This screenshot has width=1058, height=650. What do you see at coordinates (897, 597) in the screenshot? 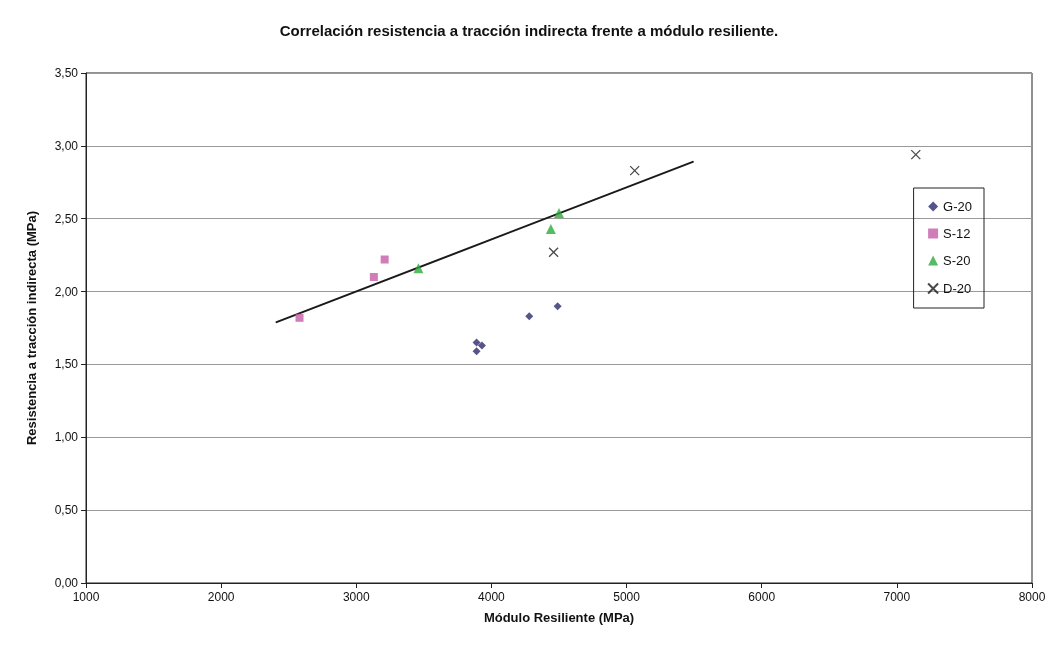
I see `x-tick-label: 7000` at bounding box center [897, 597].